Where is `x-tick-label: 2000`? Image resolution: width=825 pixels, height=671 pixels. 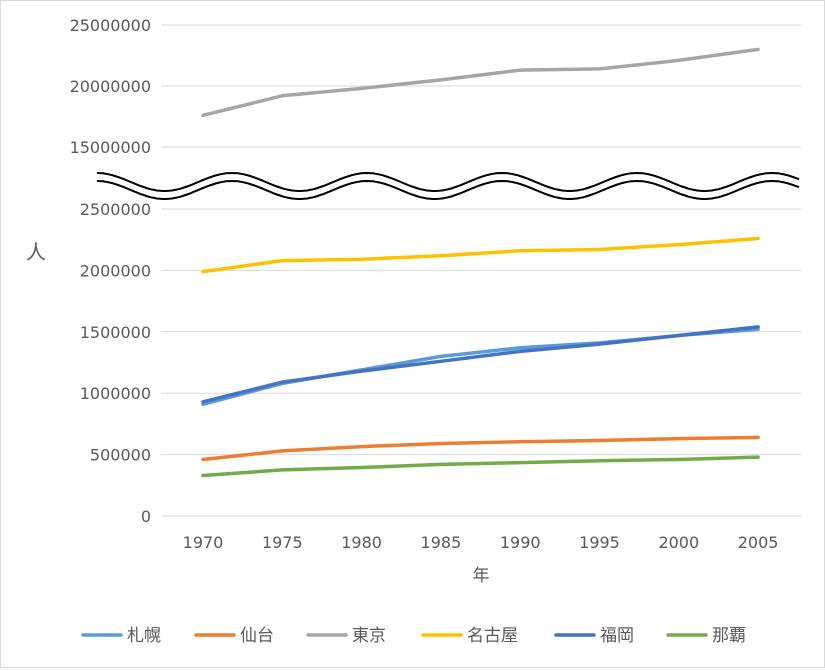 x-tick-label: 2000 is located at coordinates (678, 542).